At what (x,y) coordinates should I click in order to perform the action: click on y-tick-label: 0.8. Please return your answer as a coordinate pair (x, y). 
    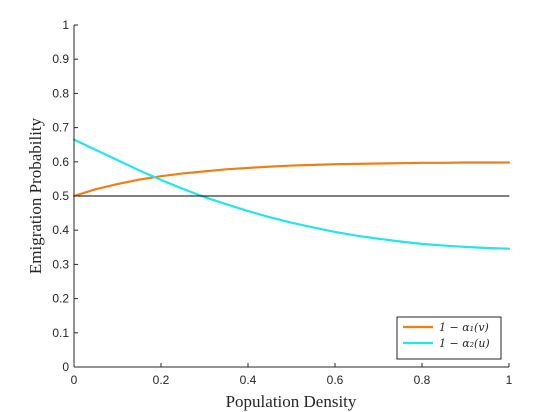
    Looking at the image, I should click on (60, 93).